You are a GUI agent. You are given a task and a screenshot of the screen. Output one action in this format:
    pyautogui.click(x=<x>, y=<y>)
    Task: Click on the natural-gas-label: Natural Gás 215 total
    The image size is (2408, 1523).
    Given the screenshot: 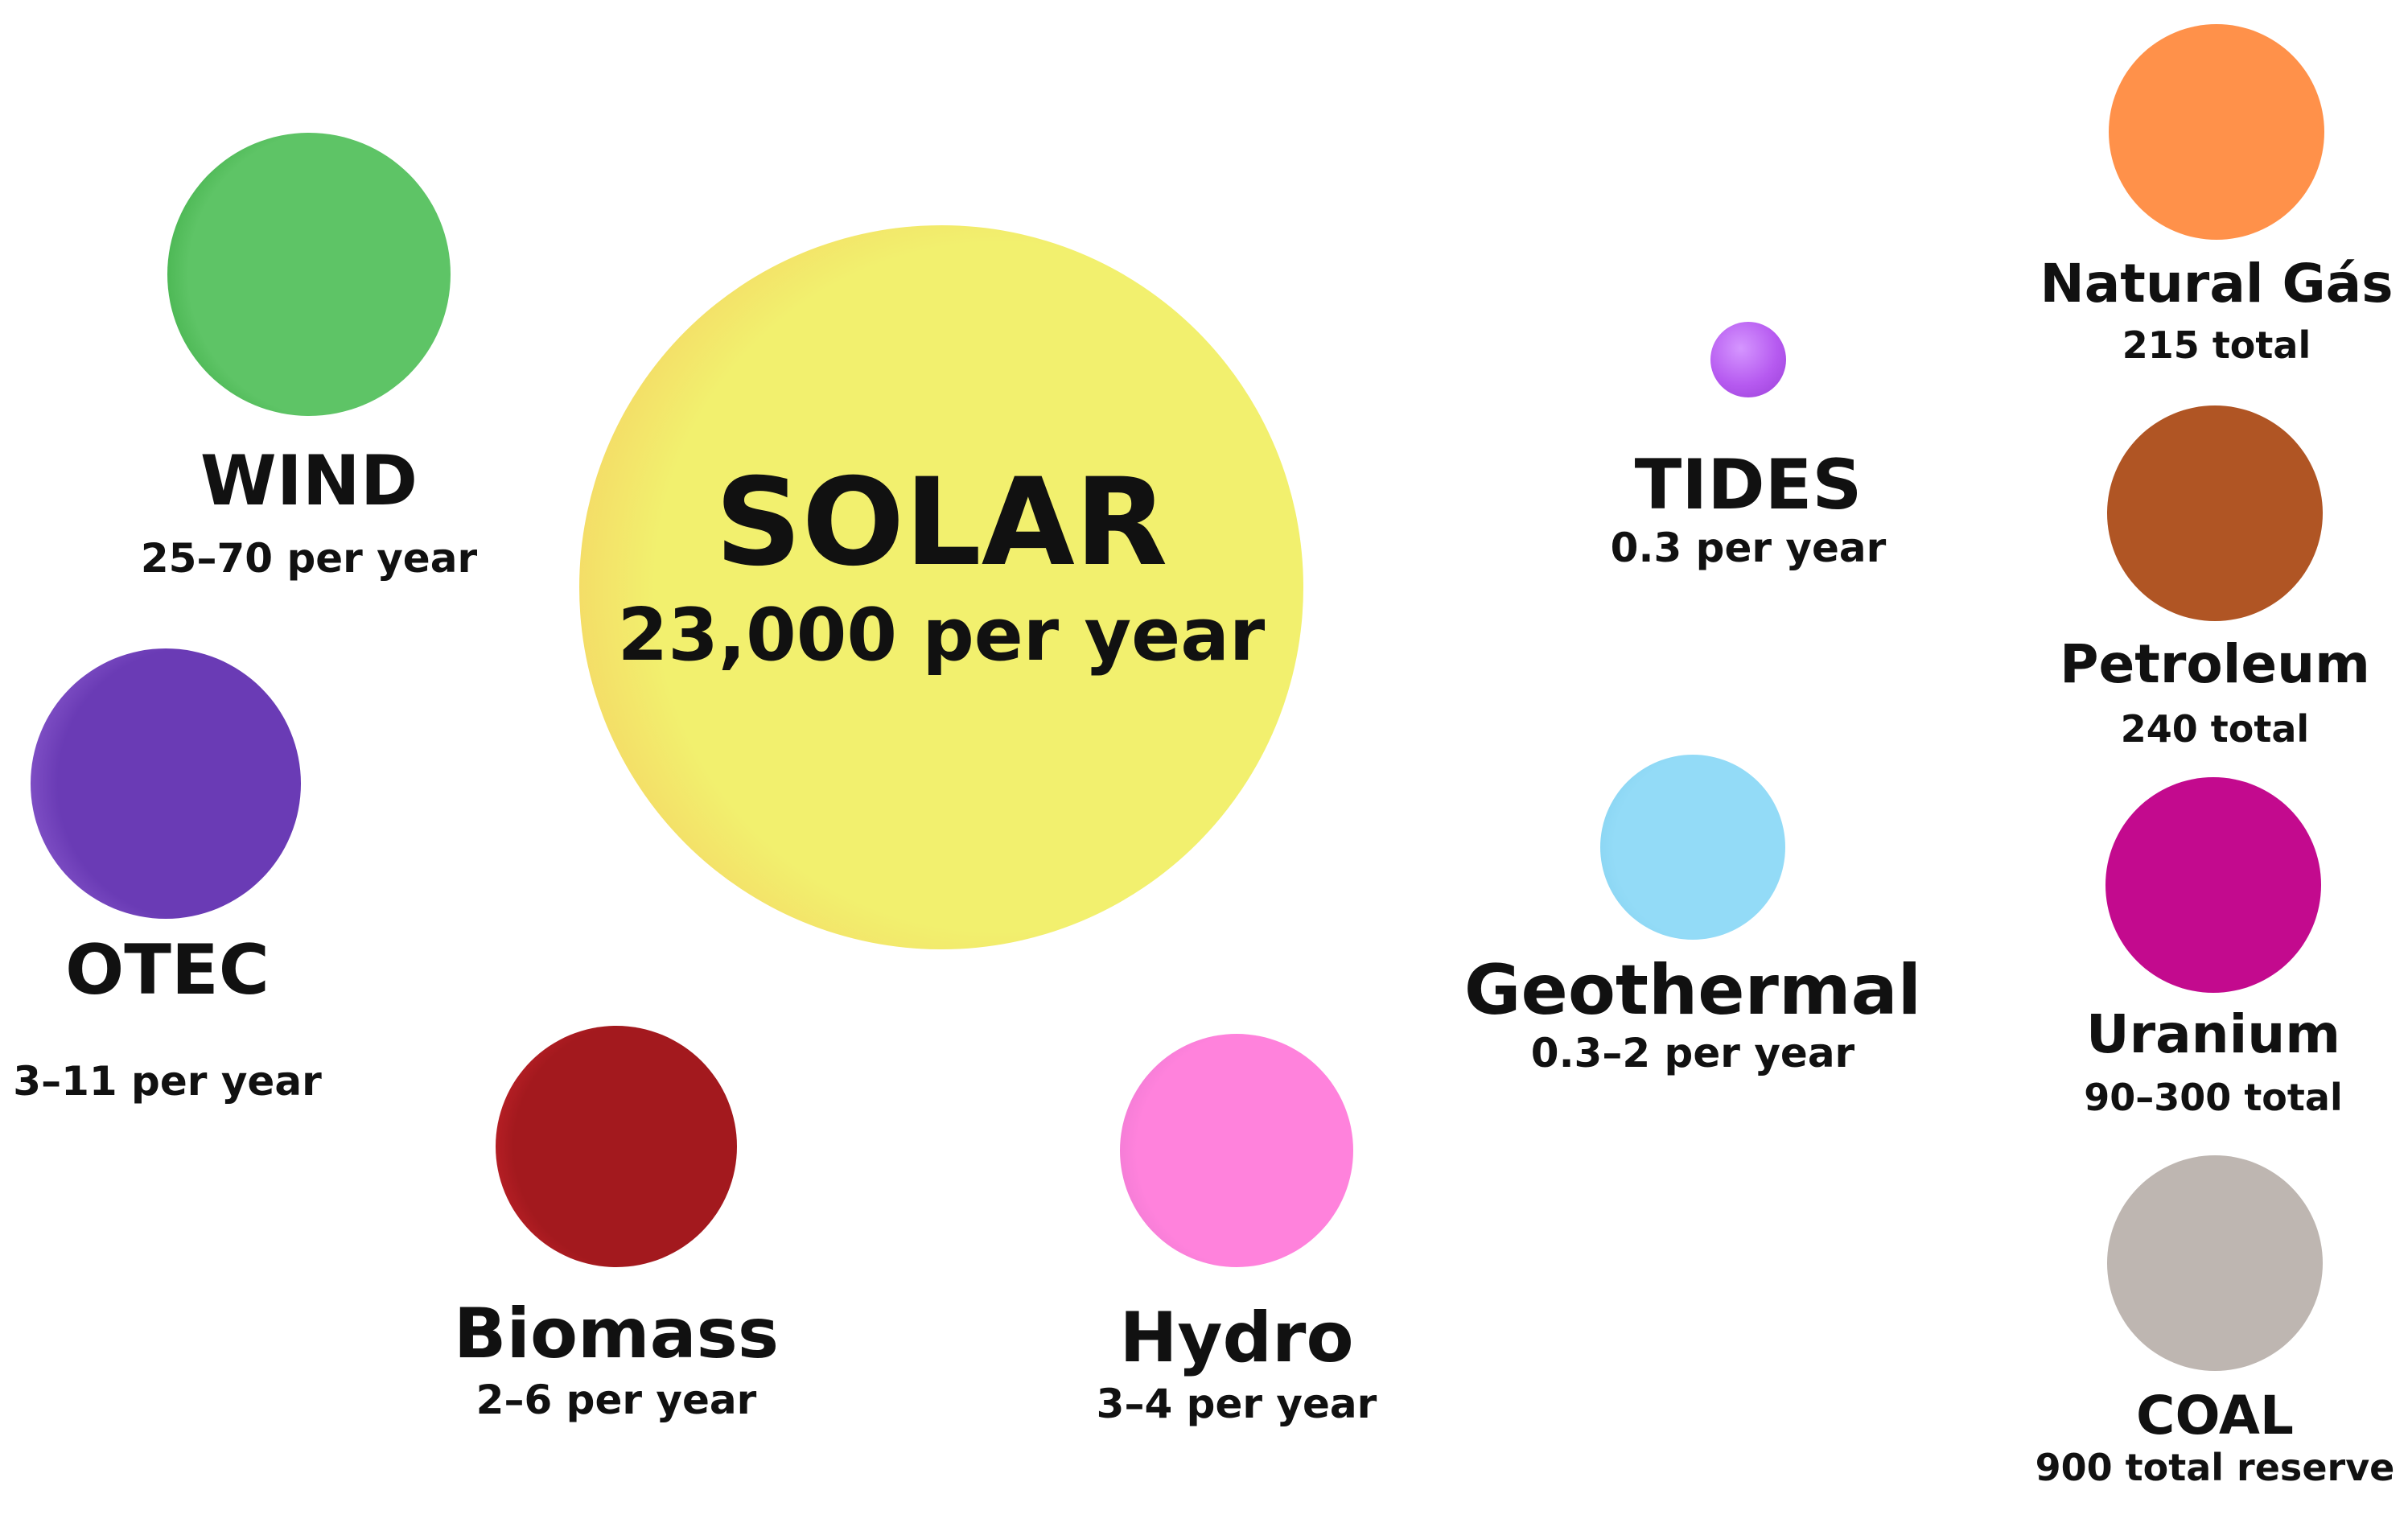 What is the action you would take?
    pyautogui.click(x=2217, y=310)
    